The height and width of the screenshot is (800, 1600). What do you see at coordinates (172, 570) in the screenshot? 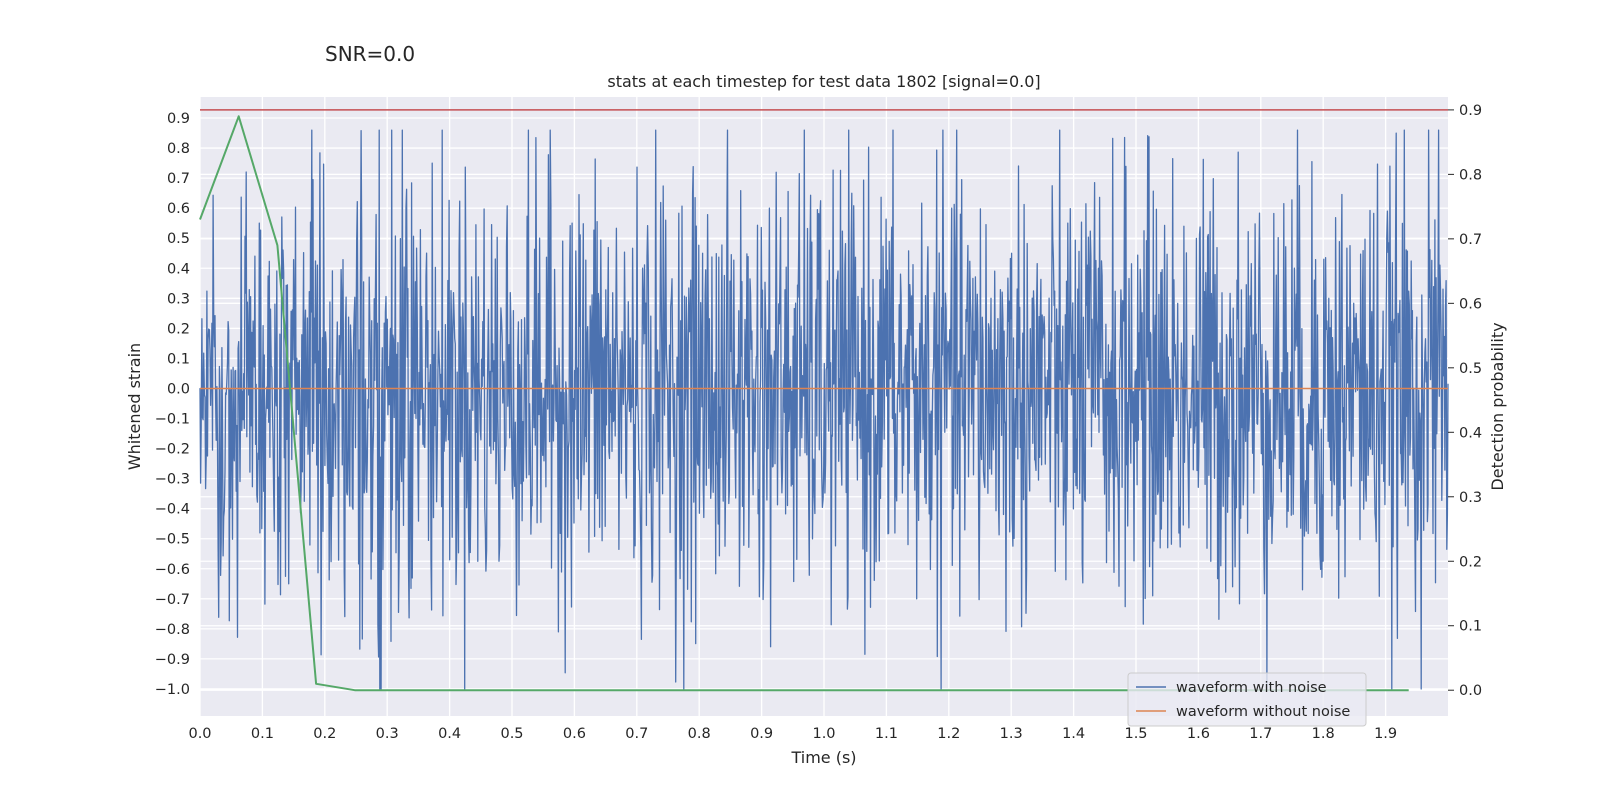
I see `y-left-tick-label: −0.6` at bounding box center [172, 570].